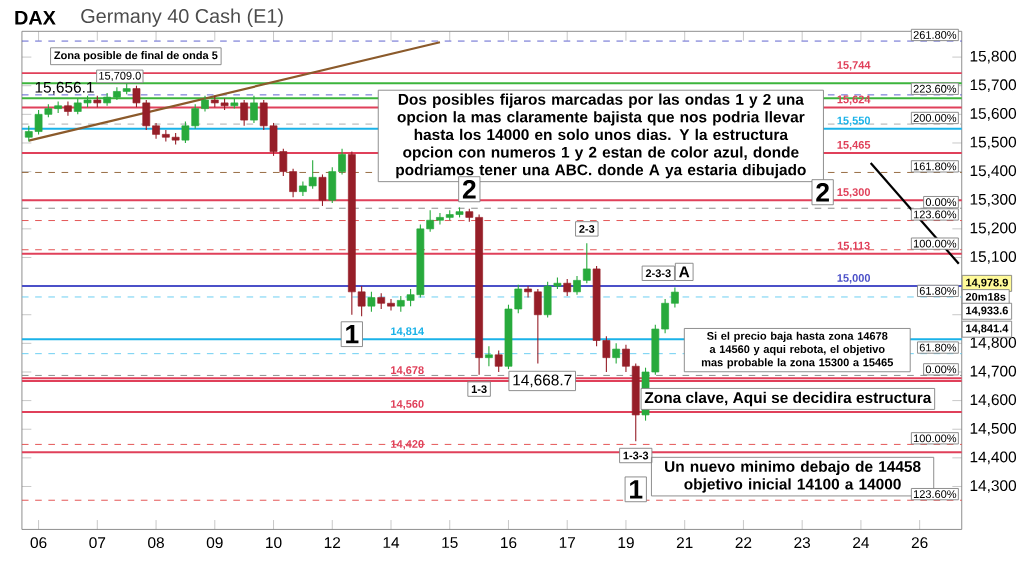 This screenshot has height=564, width=1024. I want to click on annotation: 261.80%, so click(935, 35).